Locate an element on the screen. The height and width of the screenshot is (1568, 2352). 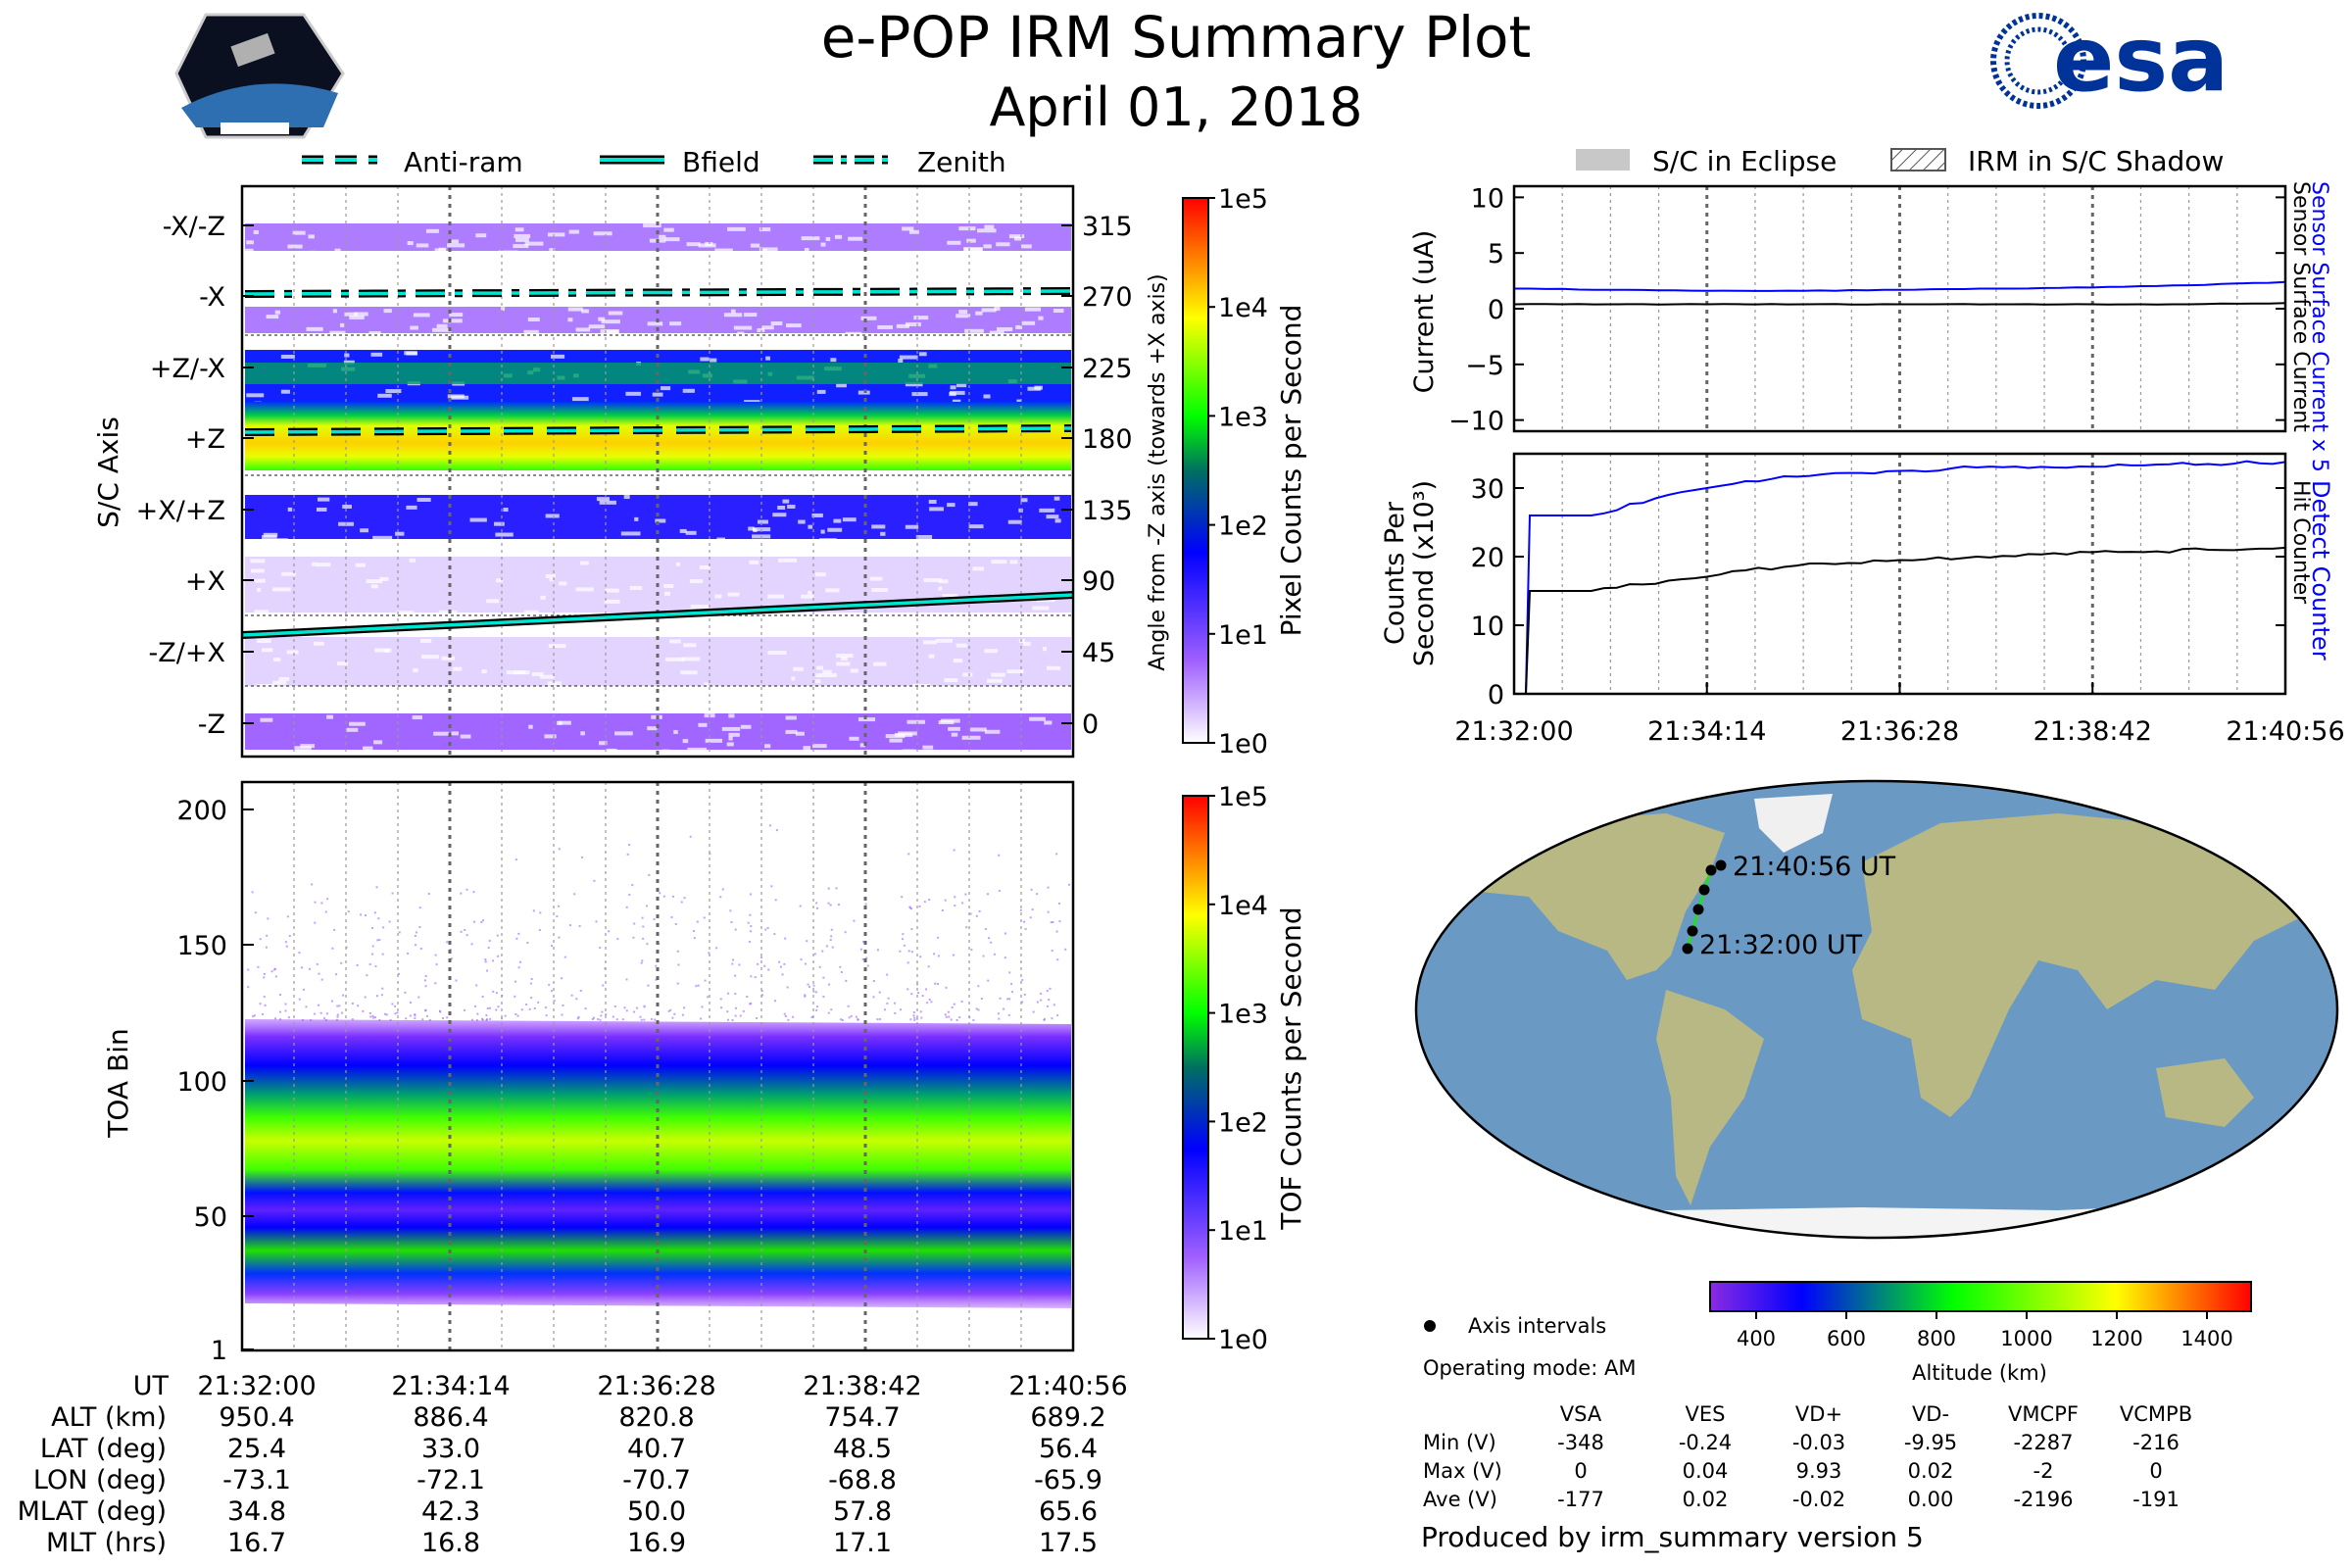
voltage-value: -0.03 is located at coordinates (1818, 1442).